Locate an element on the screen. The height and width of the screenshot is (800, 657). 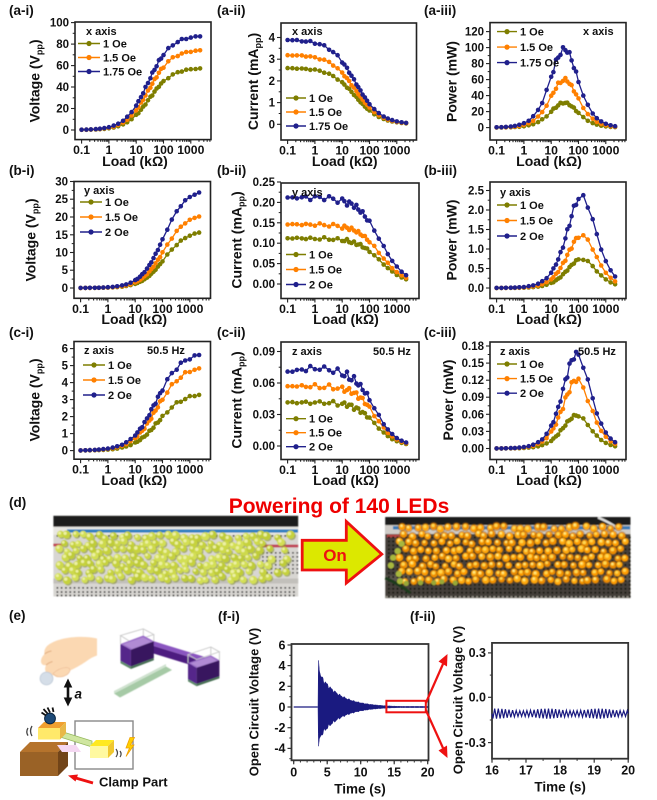
svg-text: 120 is located at coordinates (474, 33).